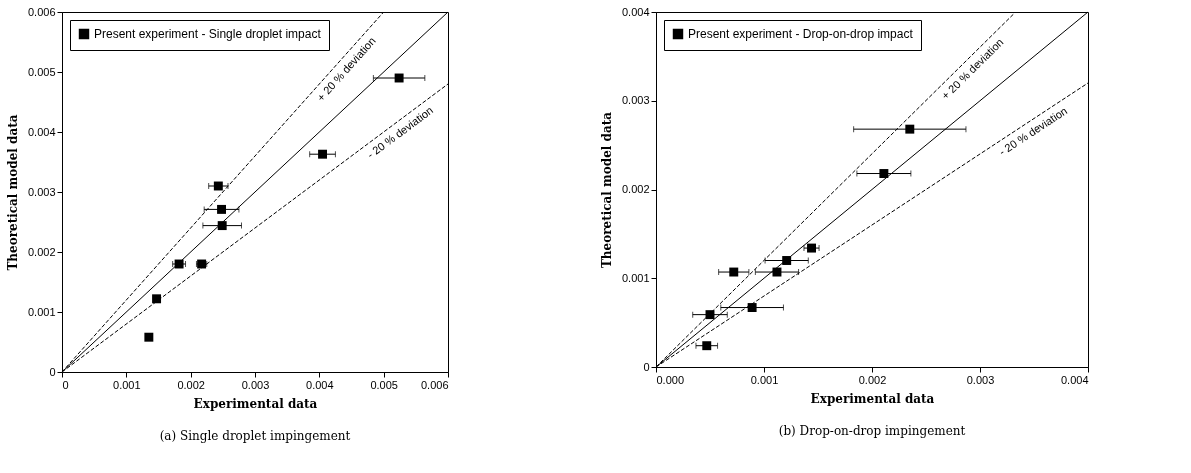  What do you see at coordinates (434, 384) in the screenshot?
I see `x-tick-label: 0.006` at bounding box center [434, 384].